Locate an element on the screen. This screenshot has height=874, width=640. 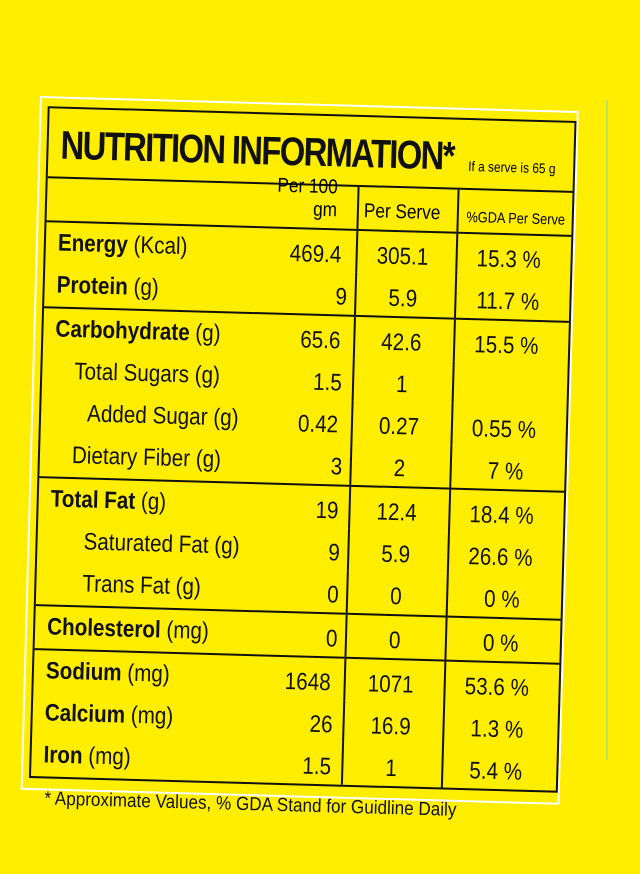
value-per-100: 26 is located at coordinates (321, 724).